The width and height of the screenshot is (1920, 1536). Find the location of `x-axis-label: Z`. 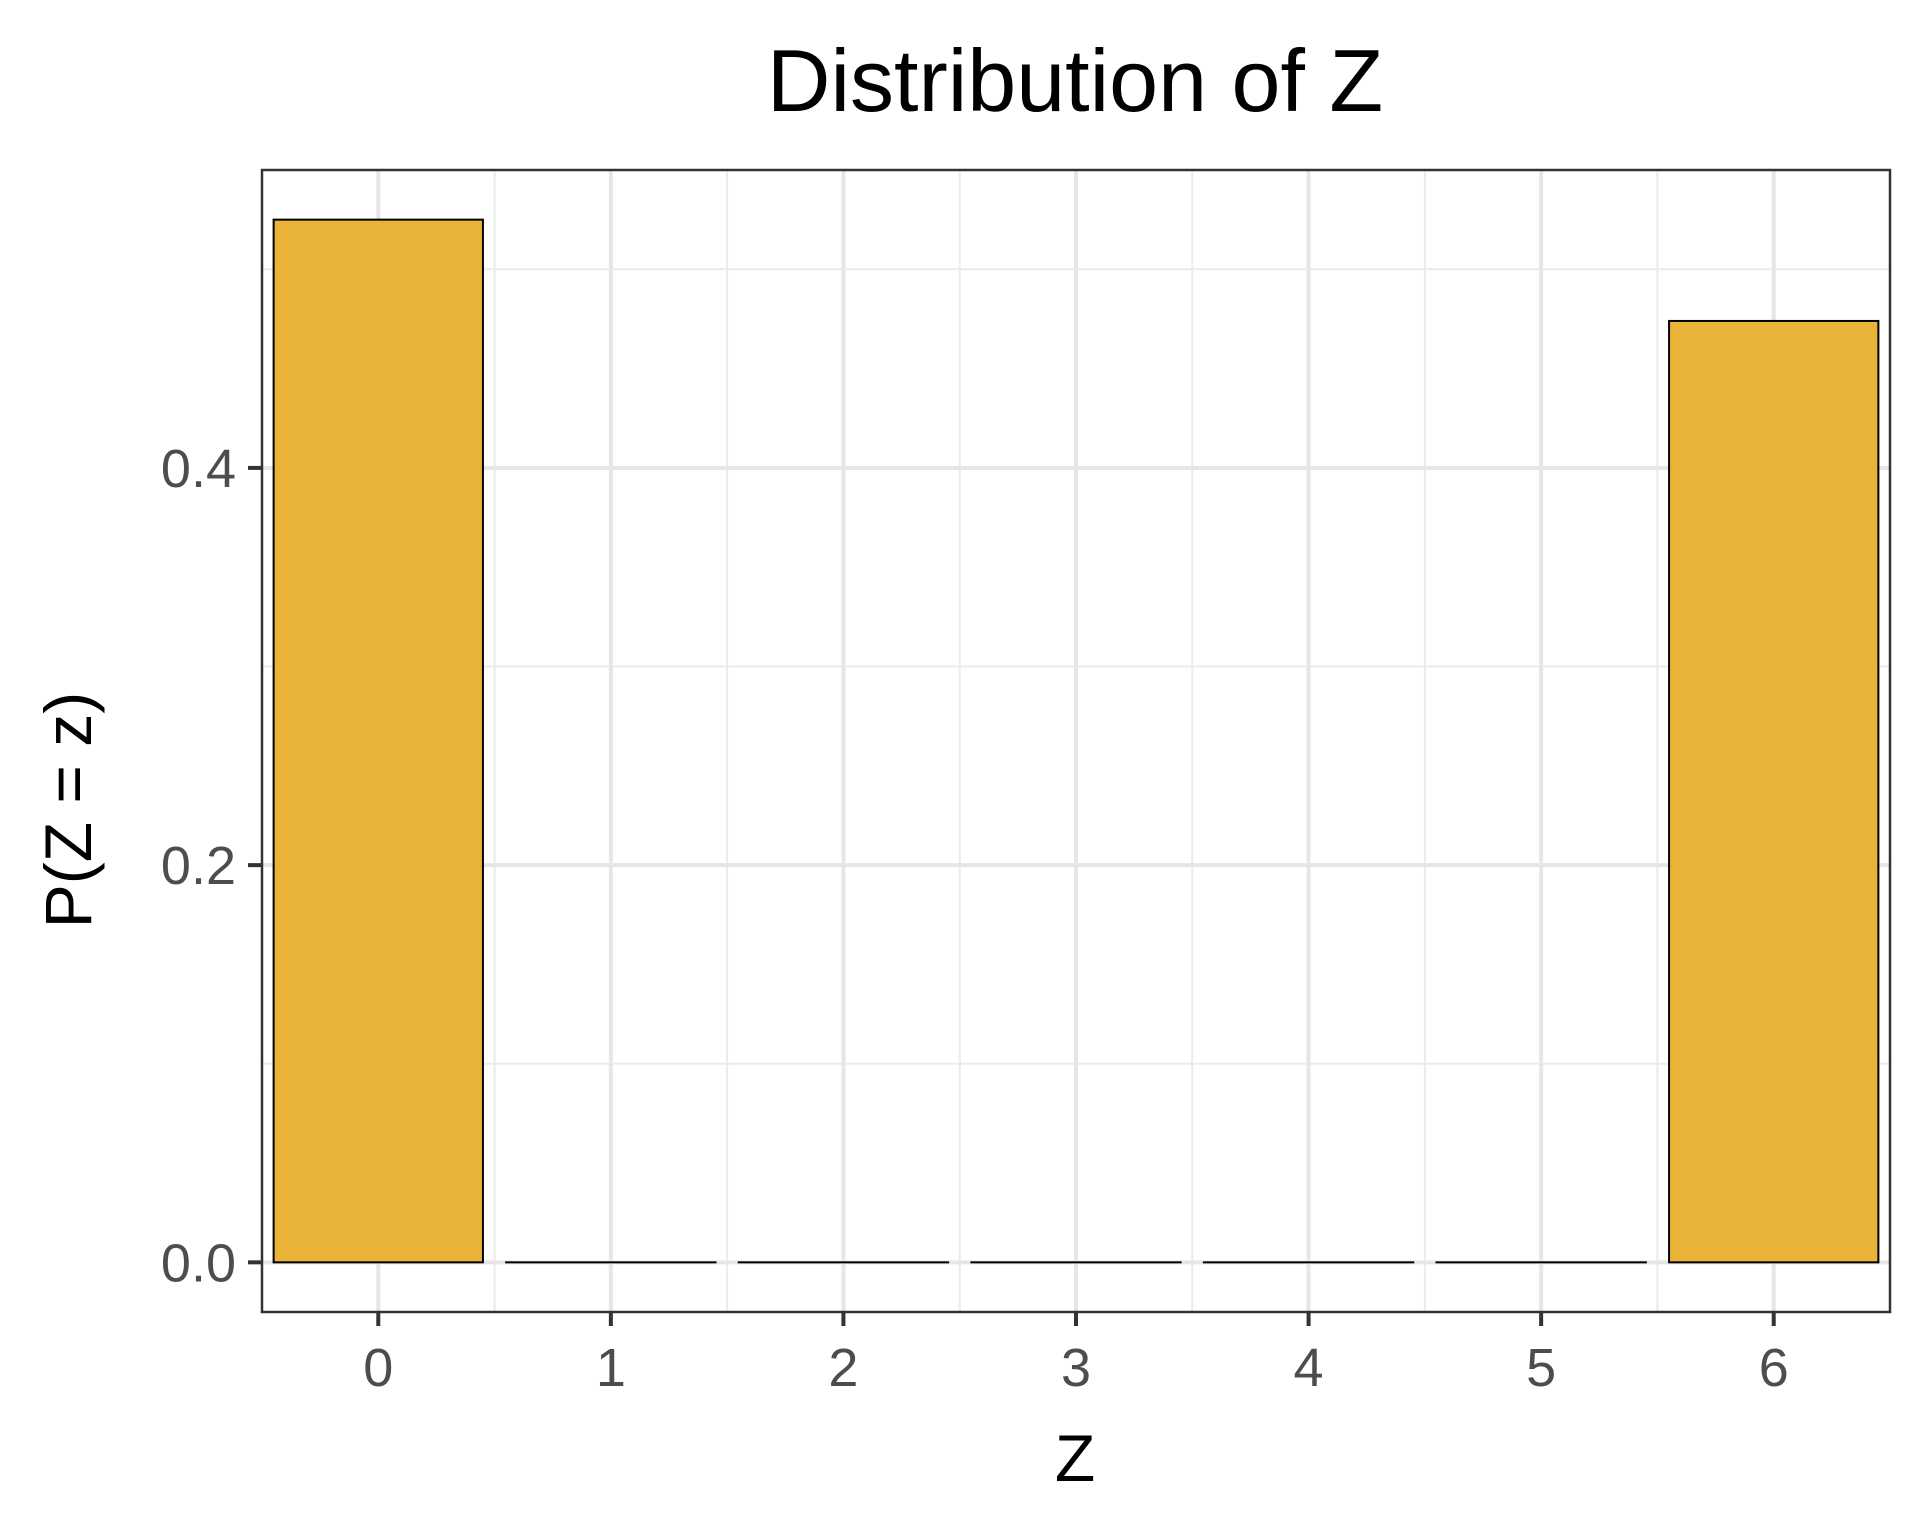

x-axis-label: Z is located at coordinates (1075, 1458).